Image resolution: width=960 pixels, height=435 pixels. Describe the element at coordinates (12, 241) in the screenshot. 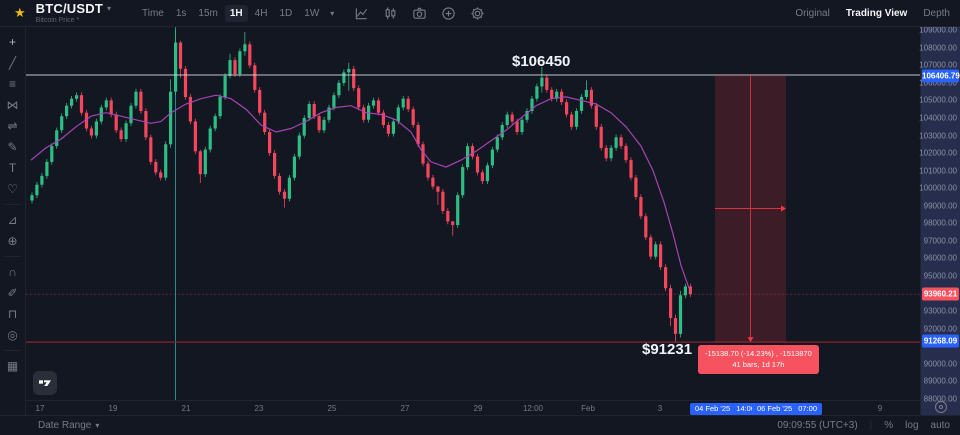

I see `zoom-in-tool: ⊕` at that location.